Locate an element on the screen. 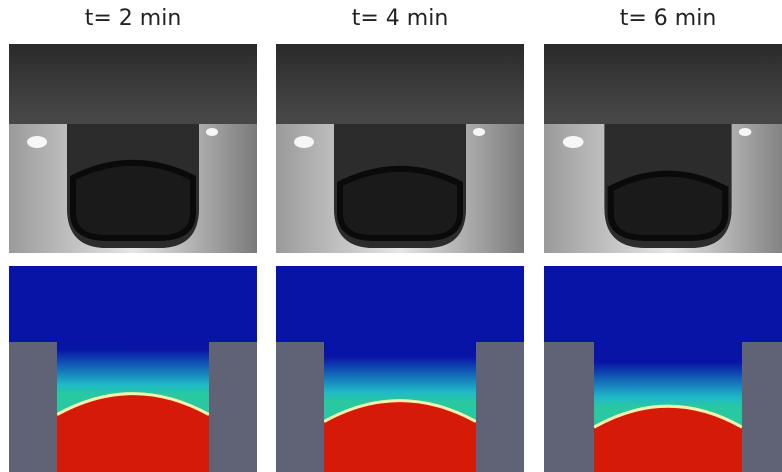  channel-wall is located at coordinates (663, 188).